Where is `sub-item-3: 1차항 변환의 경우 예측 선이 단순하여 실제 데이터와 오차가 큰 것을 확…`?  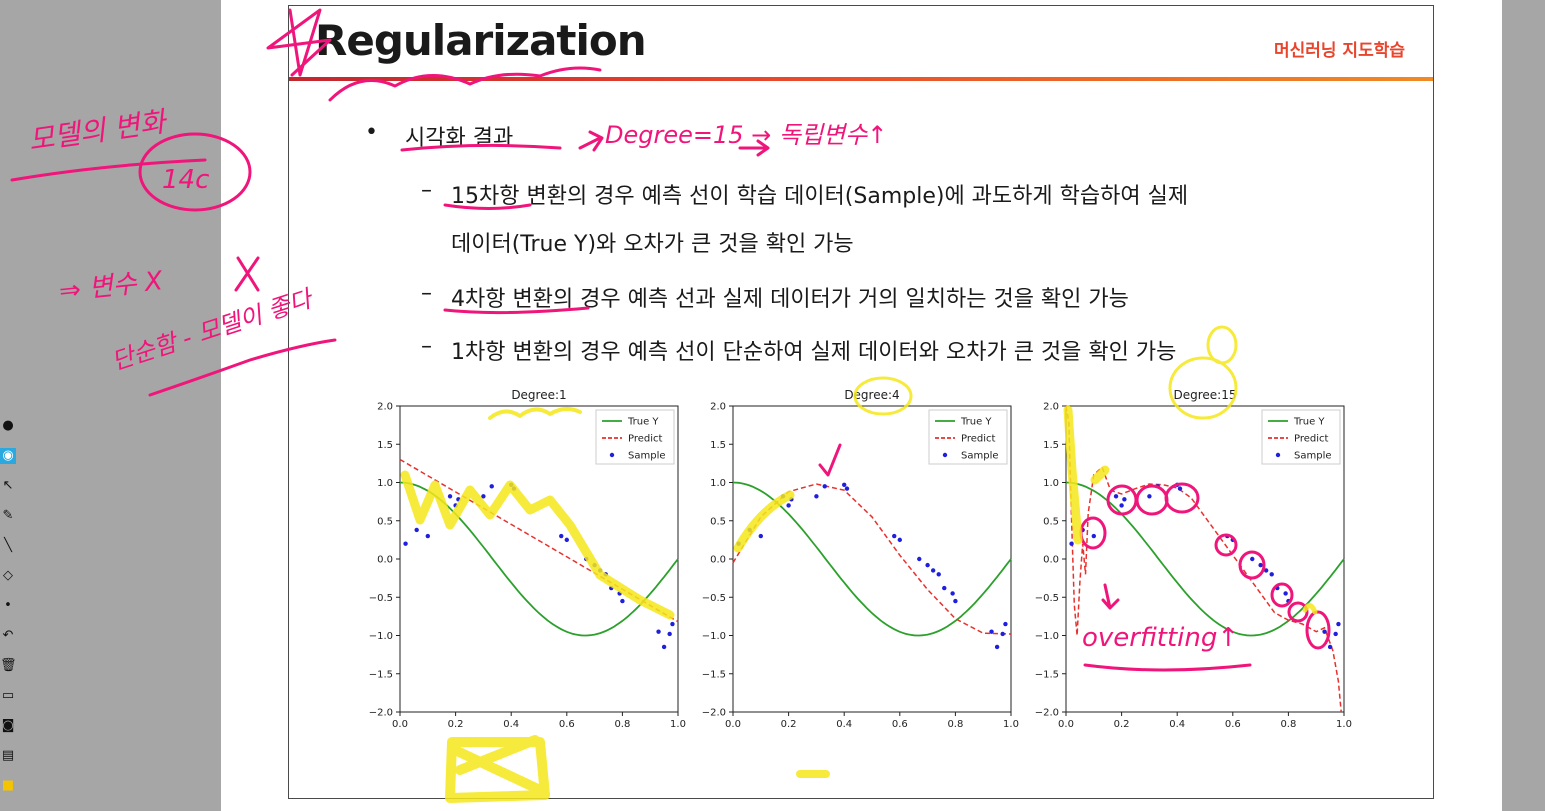 sub-item-3: 1차항 변환의 경우 예측 선이 단순하여 실제 데이터와 오차가 큰 것을 확… is located at coordinates (814, 352).